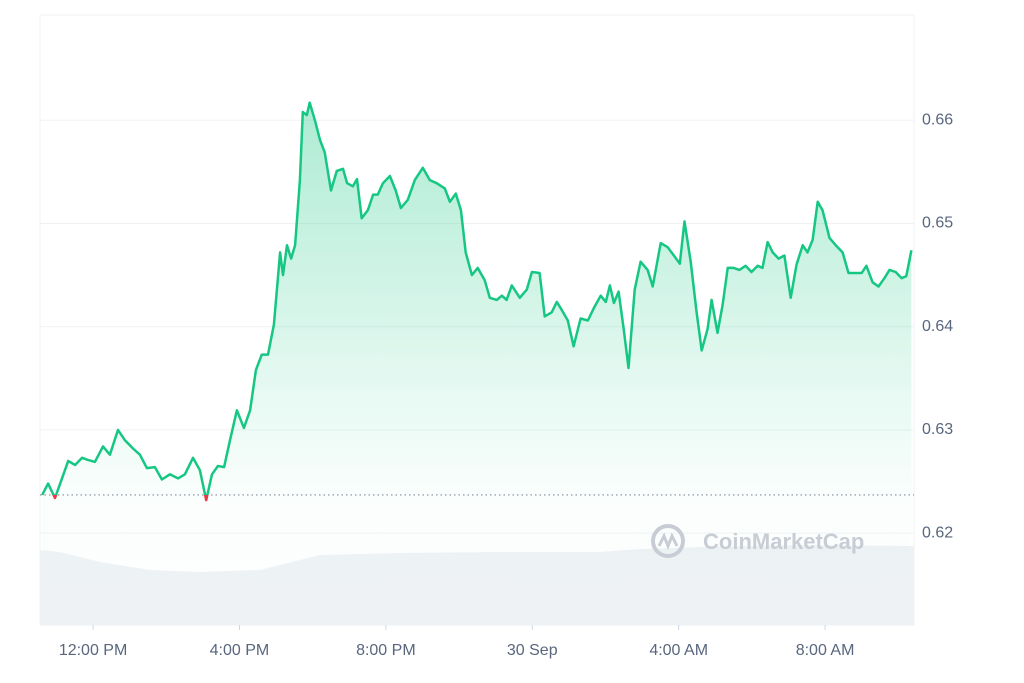 The height and width of the screenshot is (683, 1024). I want to click on y-tick-label: 0.62, so click(937, 532).